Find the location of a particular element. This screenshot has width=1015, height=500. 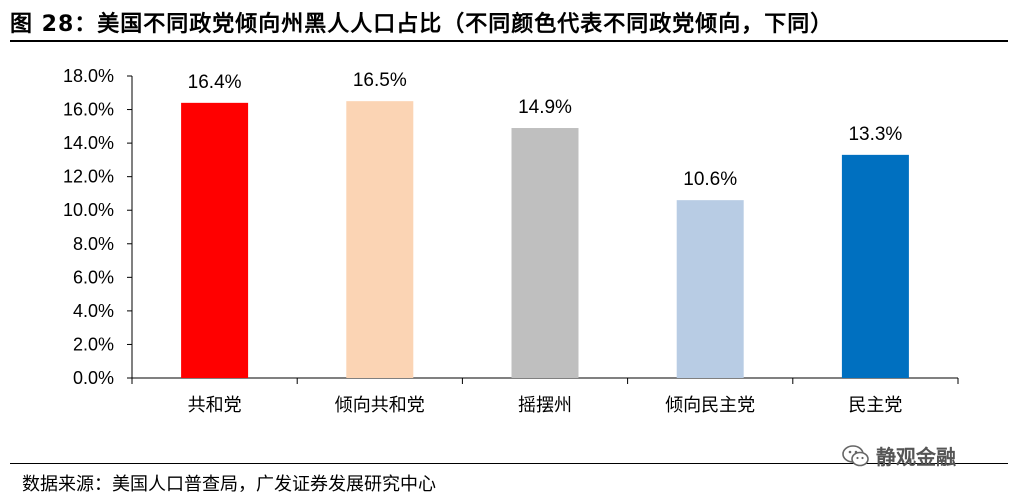

y-tick-label: 2.0% is located at coordinates (93, 344).